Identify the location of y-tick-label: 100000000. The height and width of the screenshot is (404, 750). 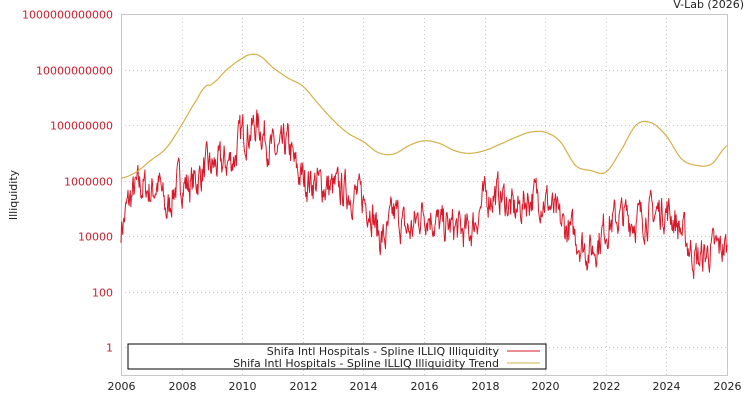
(81, 126).